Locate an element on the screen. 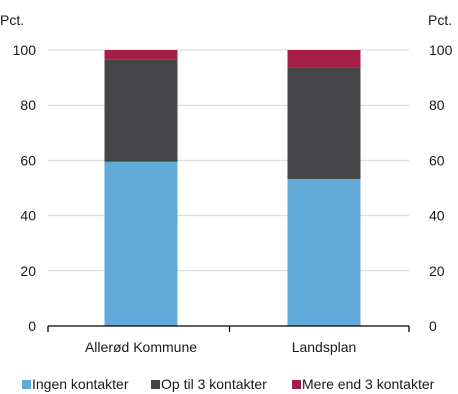 The width and height of the screenshot is (458, 394). legend-label: Op til 3 kontakter is located at coordinates (214, 384).